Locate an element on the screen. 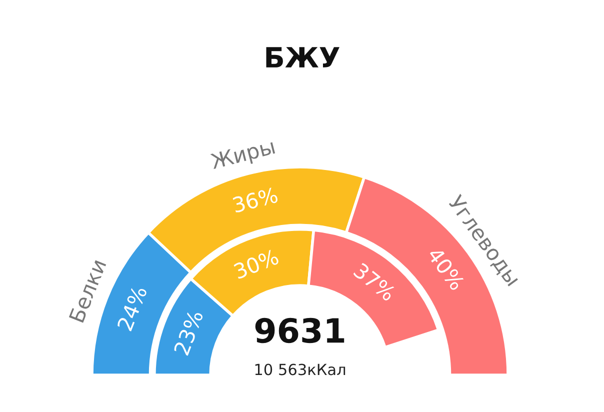 Image resolution: width=604 pixels, height=412 pixels. text: 10 563кКал is located at coordinates (300, 370).